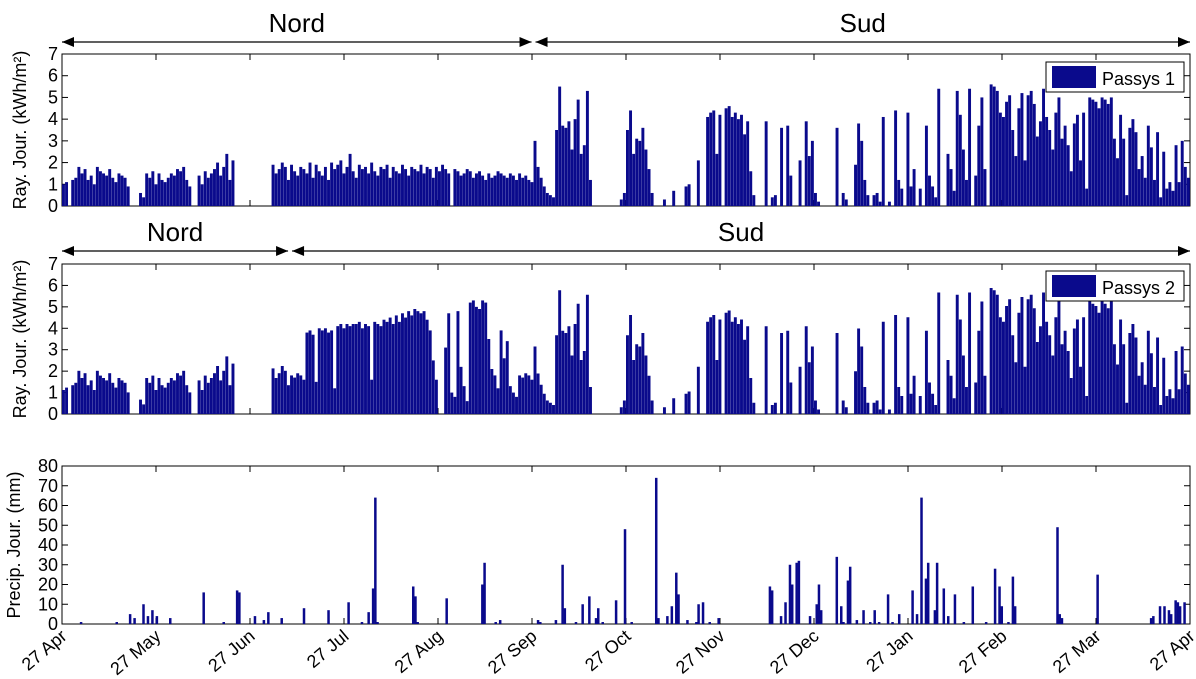 This screenshot has width=1196, height=679. Describe the element at coordinates (53, 206) in the screenshot. I see `y-tick-label: 0` at that location.